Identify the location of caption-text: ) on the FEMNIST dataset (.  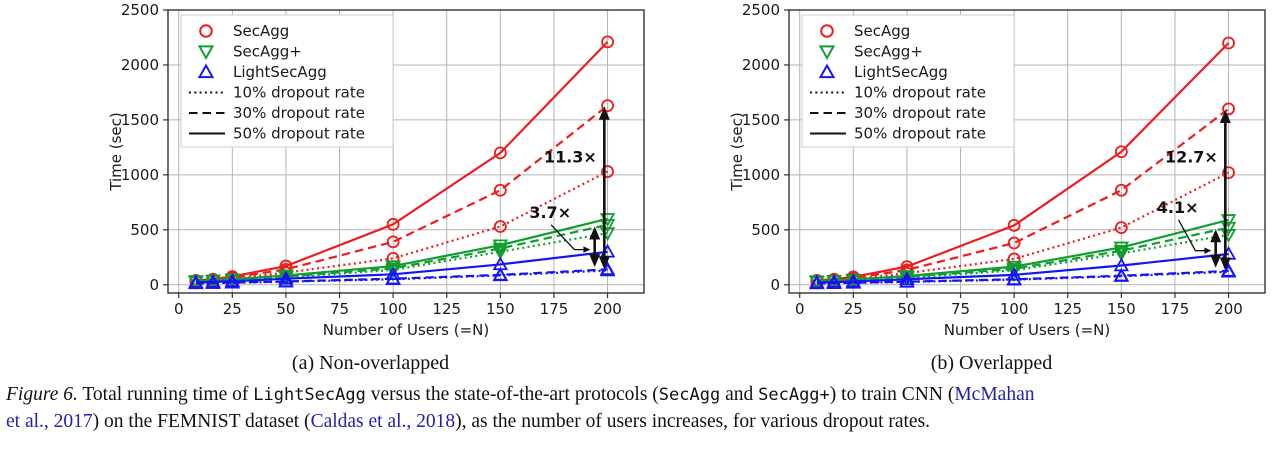
(201, 421).